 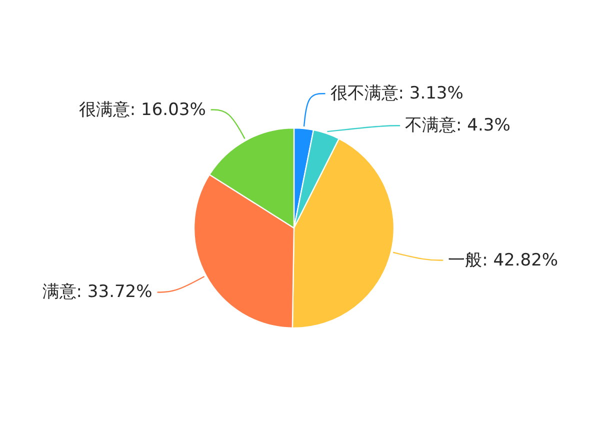 I want to click on data-label: : 4.3%, so click(x=483, y=126).